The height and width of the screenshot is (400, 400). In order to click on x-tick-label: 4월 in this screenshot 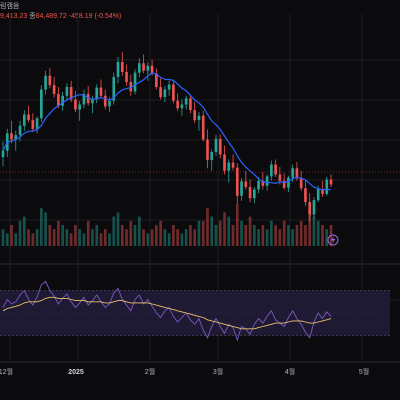, I will do `click(290, 371)`.